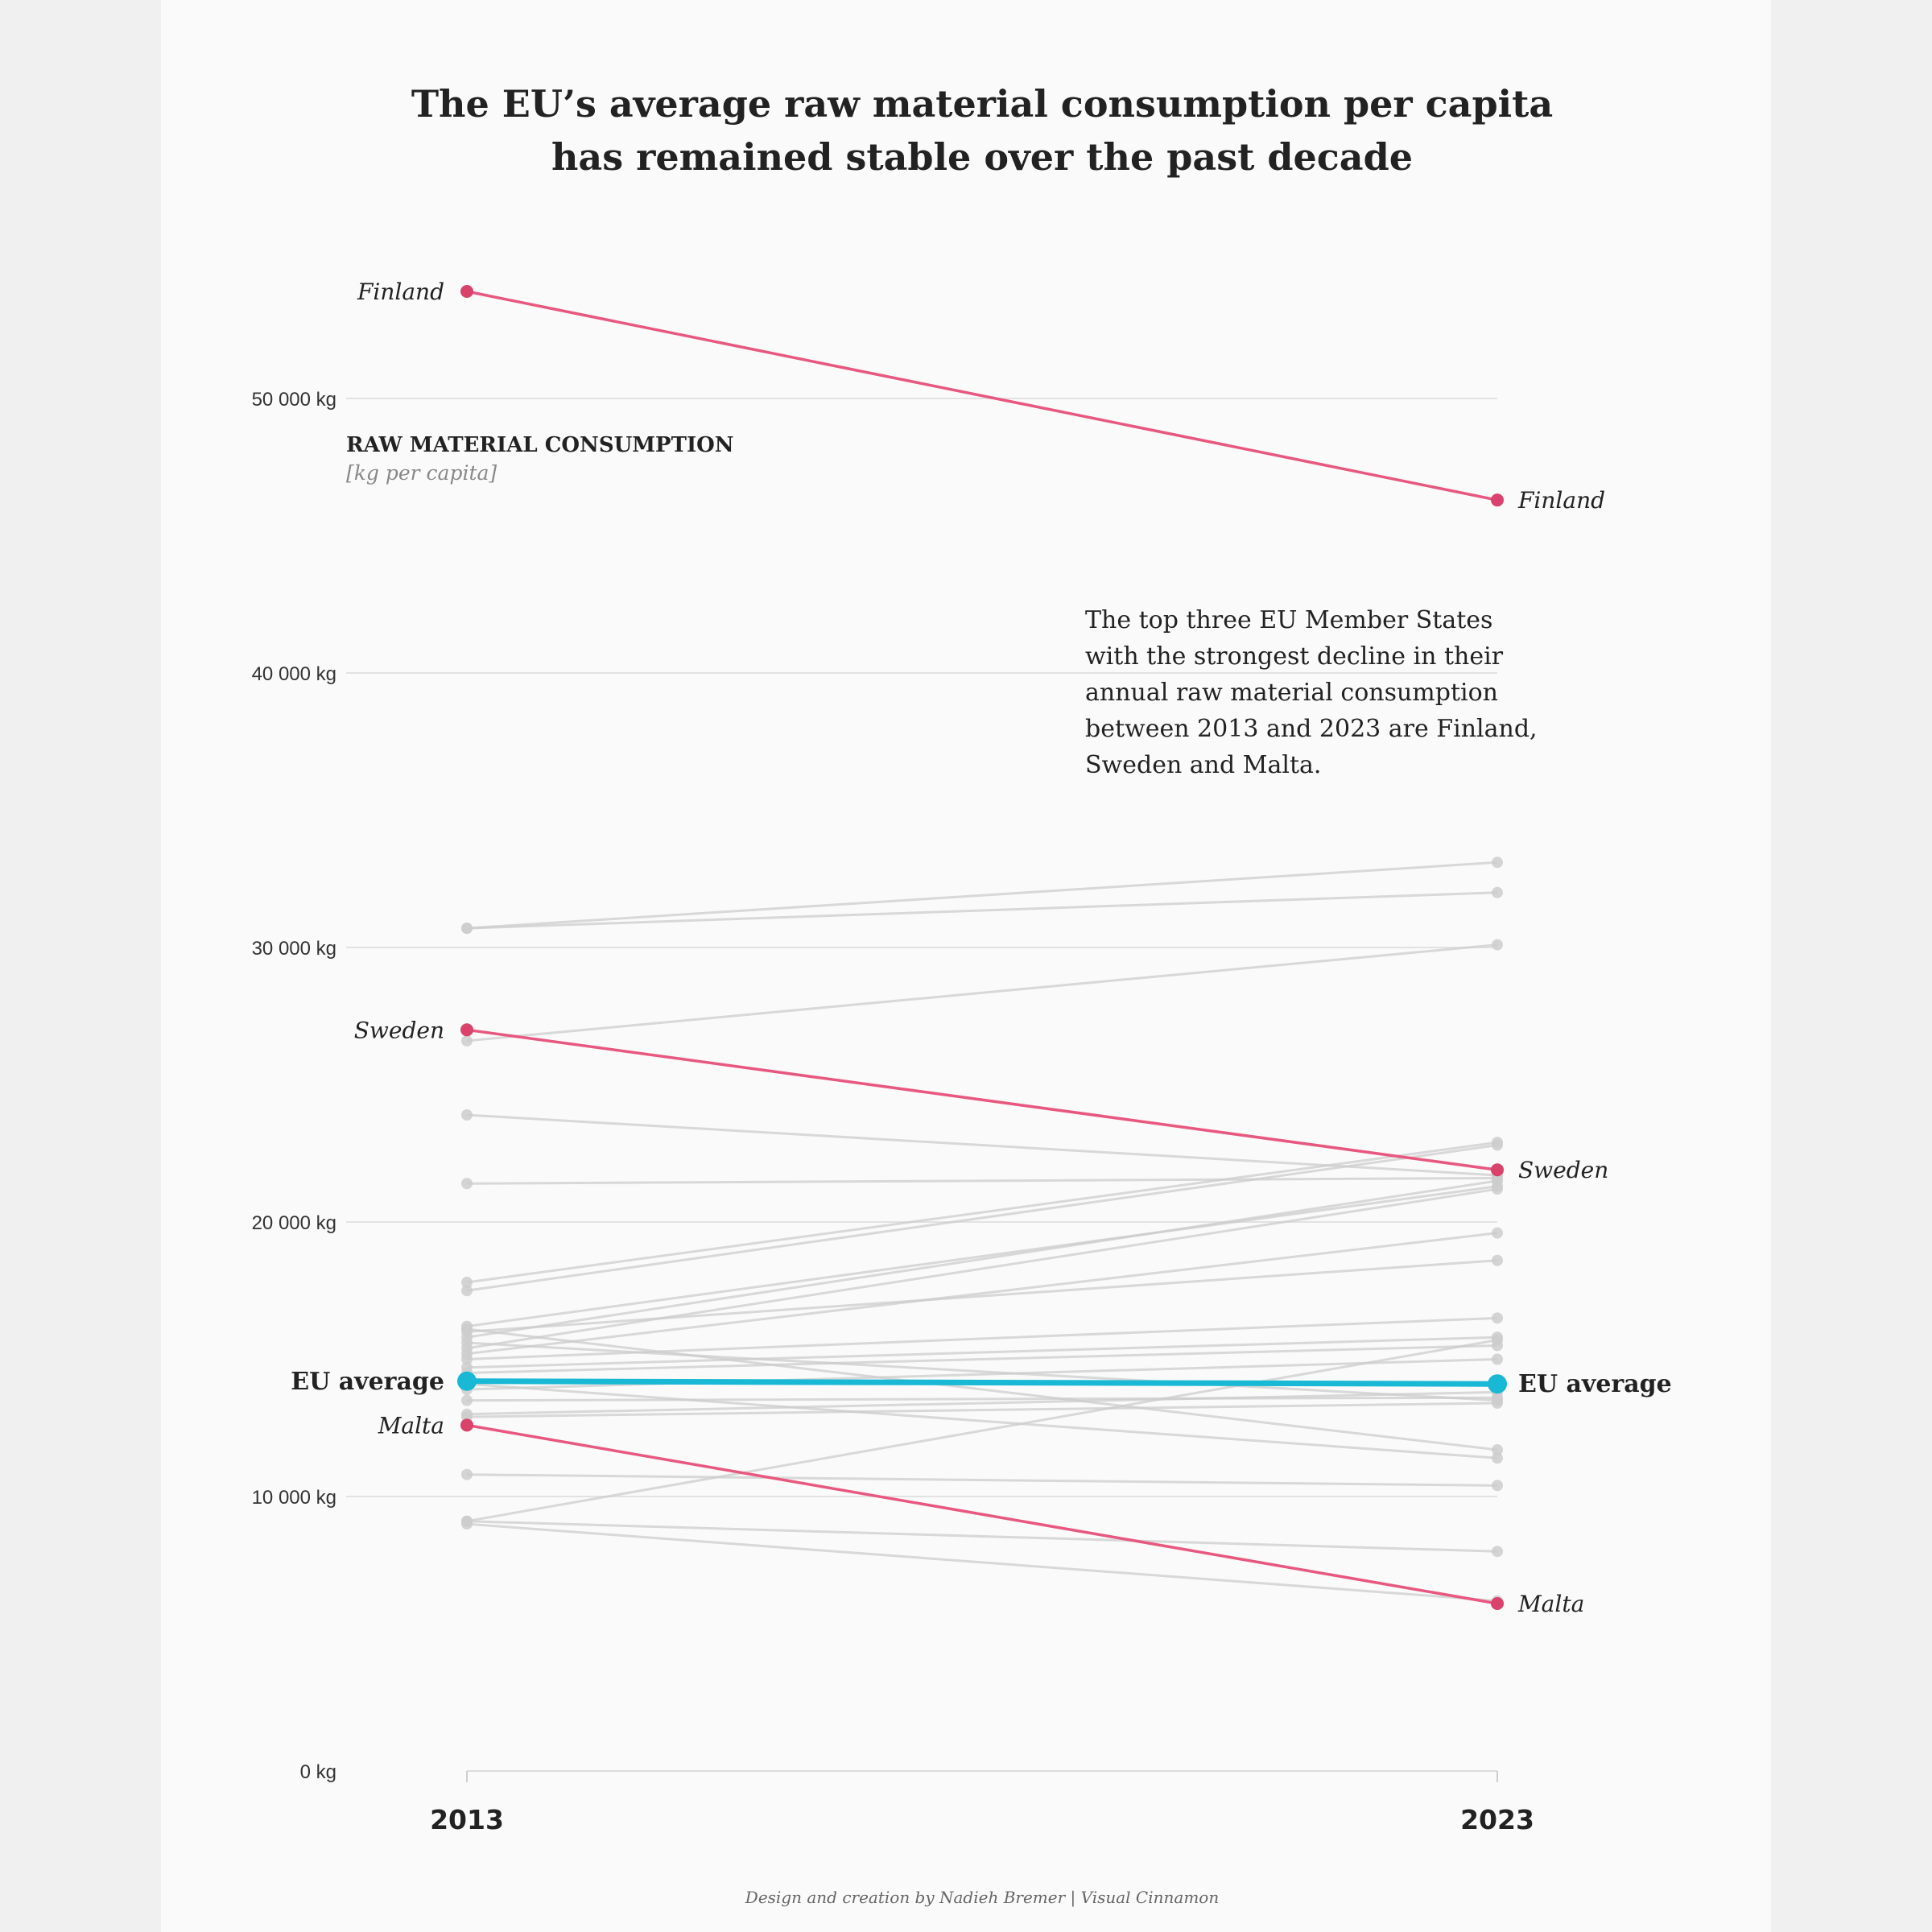  I want to click on malta-series-line, so click(982, 1514).